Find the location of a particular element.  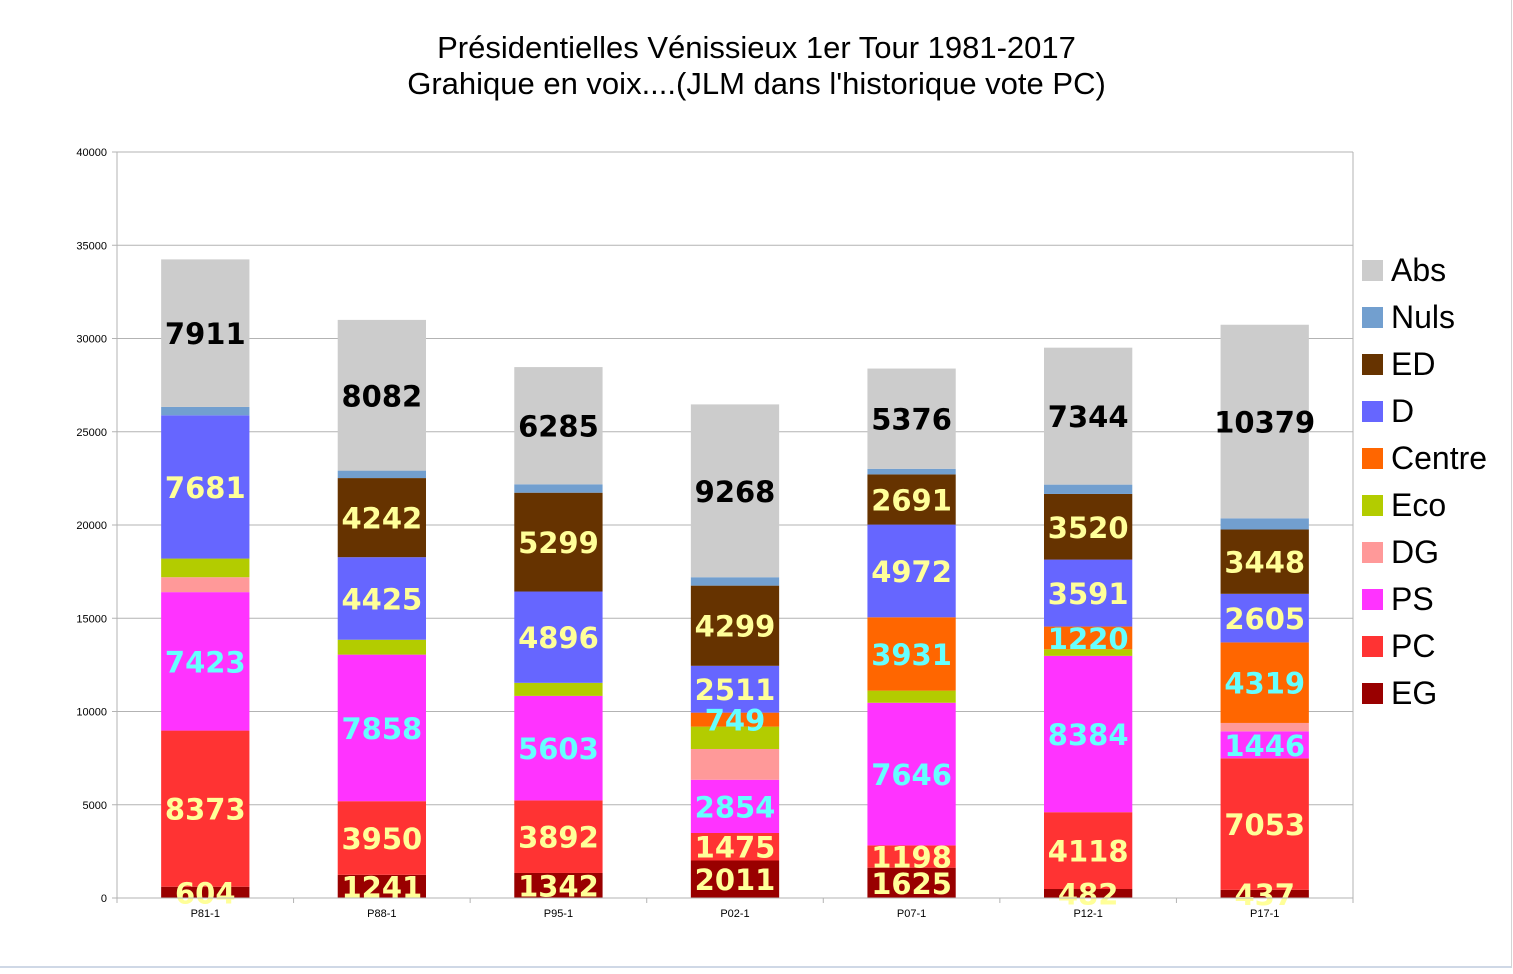

data-label: 749 is located at coordinates (735, 721).